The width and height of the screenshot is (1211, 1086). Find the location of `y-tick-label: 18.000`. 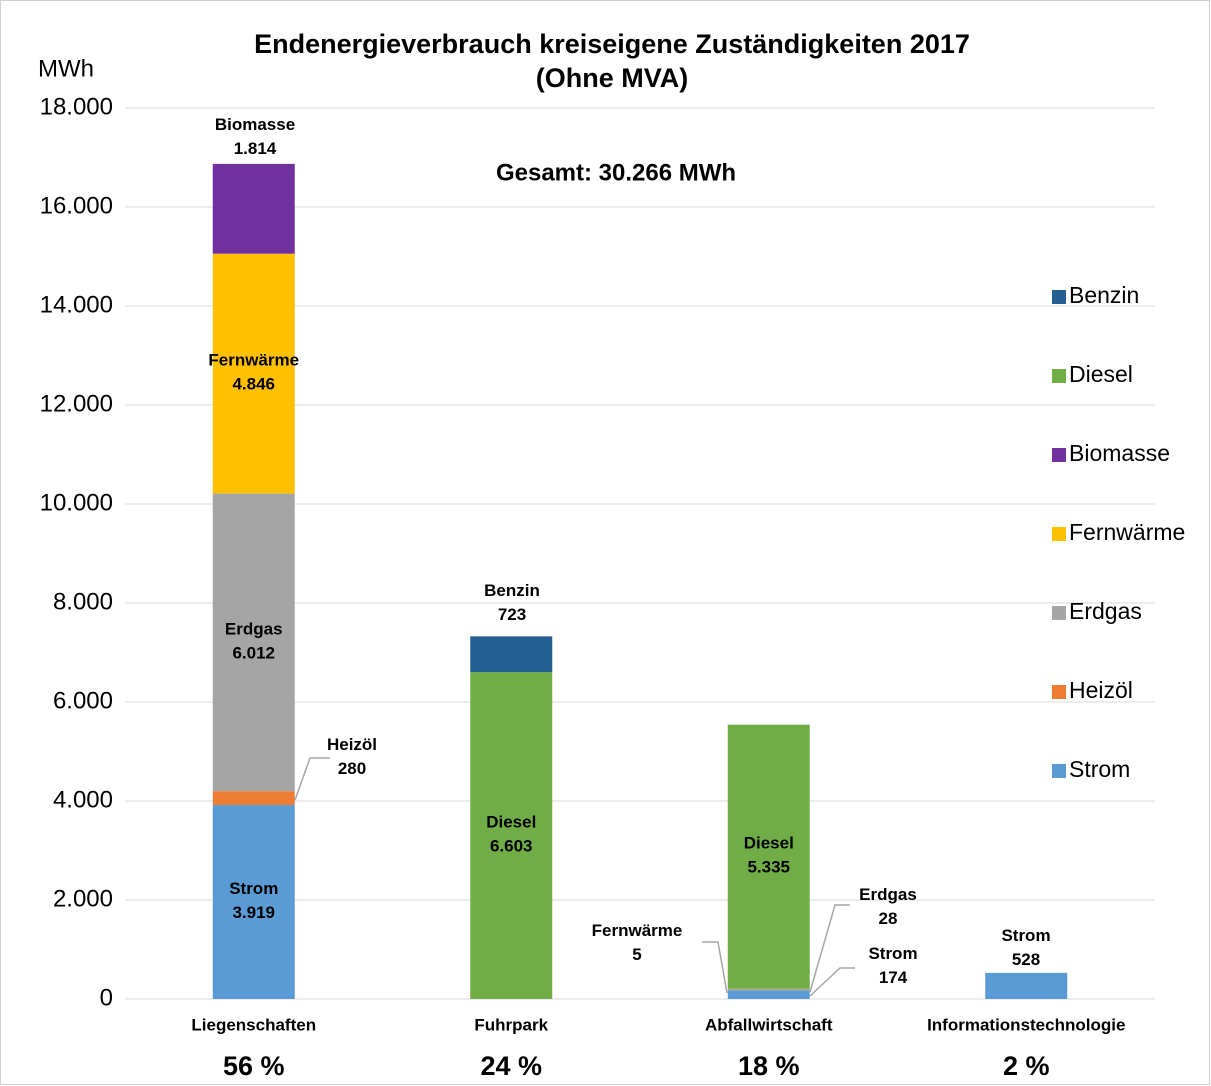

y-tick-label: 18.000 is located at coordinates (76, 106).